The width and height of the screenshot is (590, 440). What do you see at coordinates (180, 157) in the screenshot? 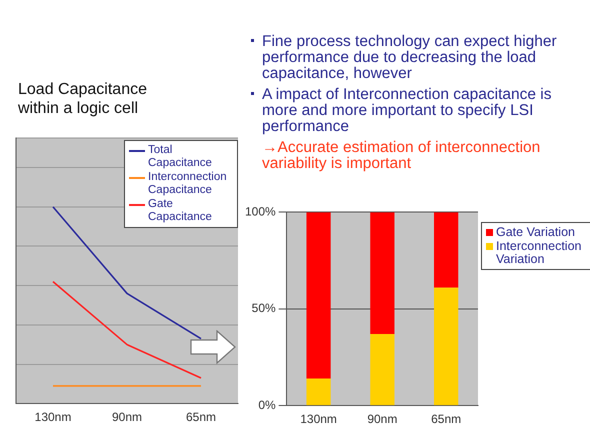
I see `legend-label: Total Capacitance` at bounding box center [180, 157].